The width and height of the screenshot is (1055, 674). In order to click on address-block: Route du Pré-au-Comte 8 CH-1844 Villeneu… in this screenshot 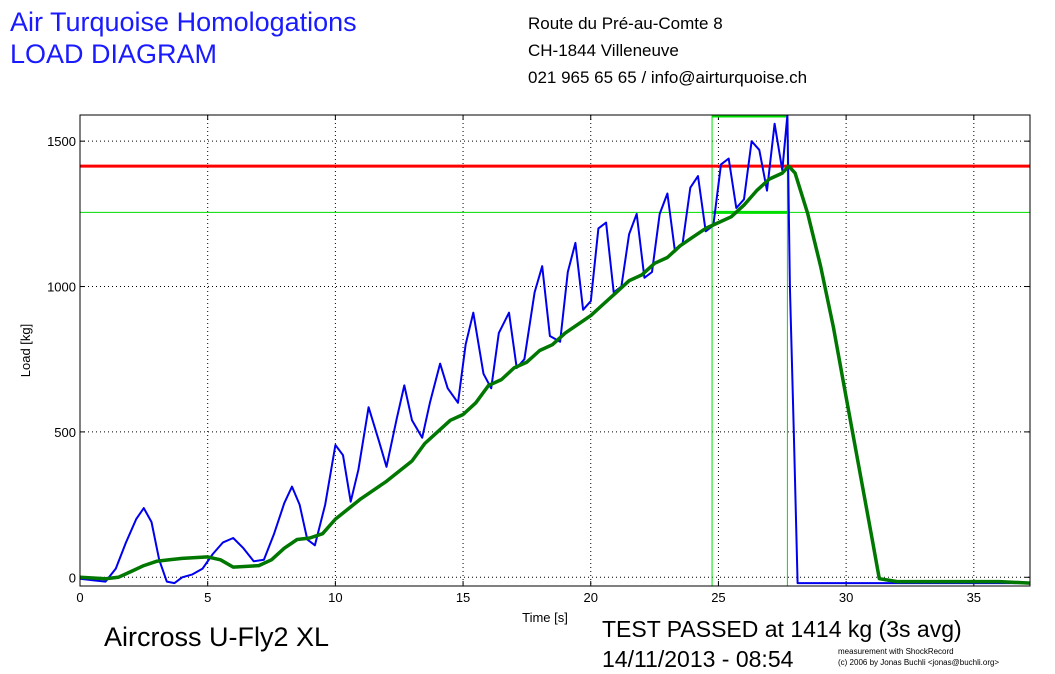, I will do `click(667, 50)`.